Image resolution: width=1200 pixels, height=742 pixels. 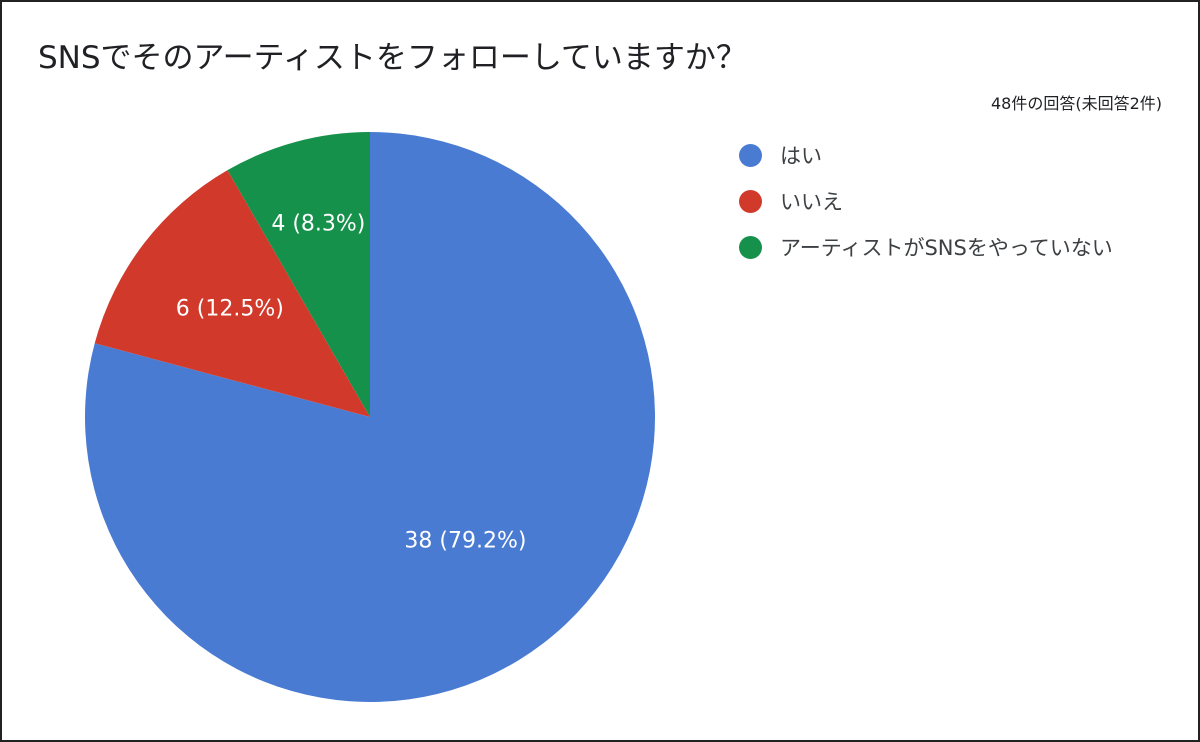 I want to click on legend-item-yes: はい, so click(x=926, y=155).